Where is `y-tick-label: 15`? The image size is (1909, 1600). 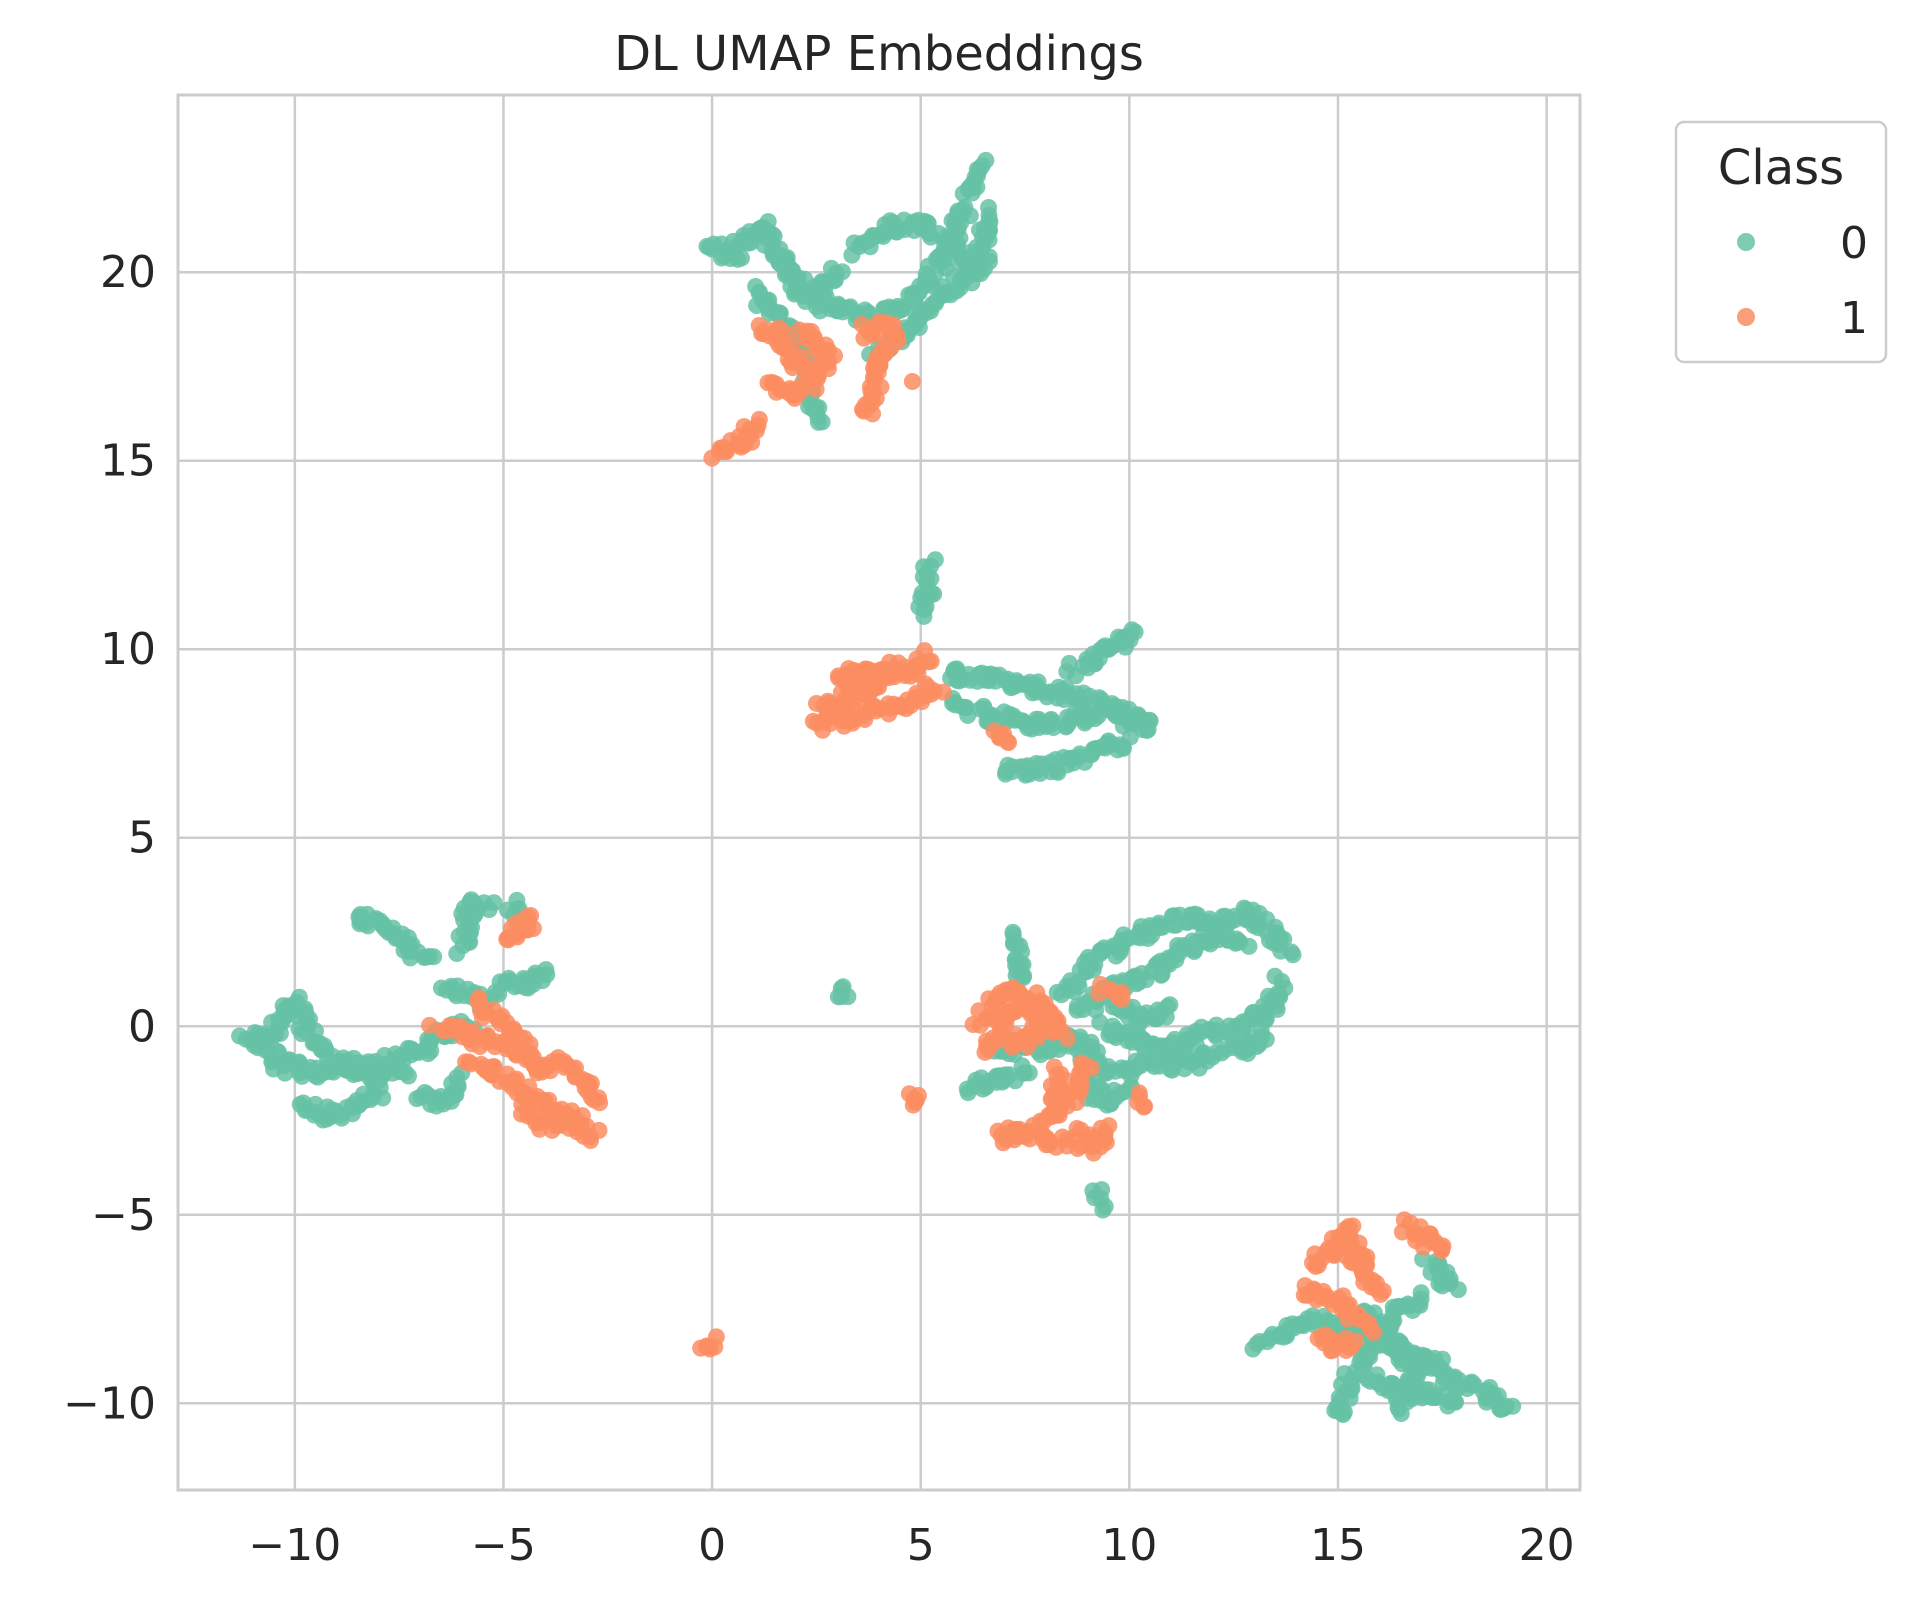
y-tick-label: 15 is located at coordinates (128, 461).